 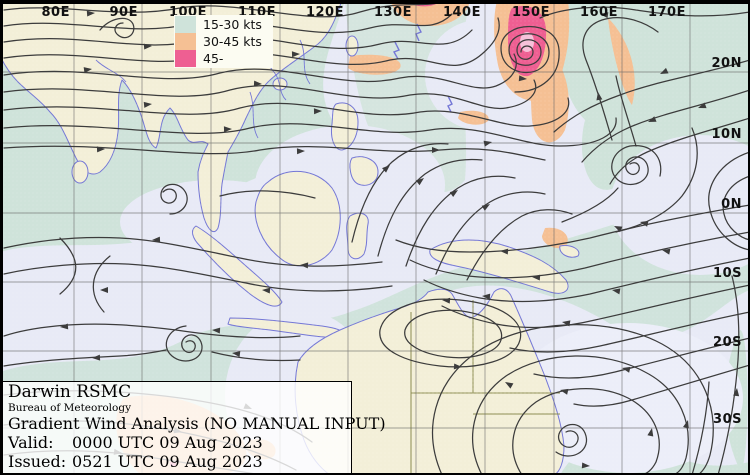 What do you see at coordinates (1, 237) in the screenshot?
I see `frame-left` at bounding box center [1, 237].